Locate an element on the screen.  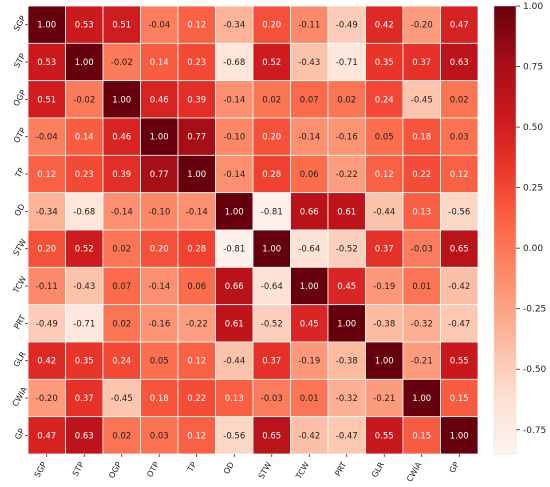
cell-value-label: -0.04 is located at coordinates (159, 26).